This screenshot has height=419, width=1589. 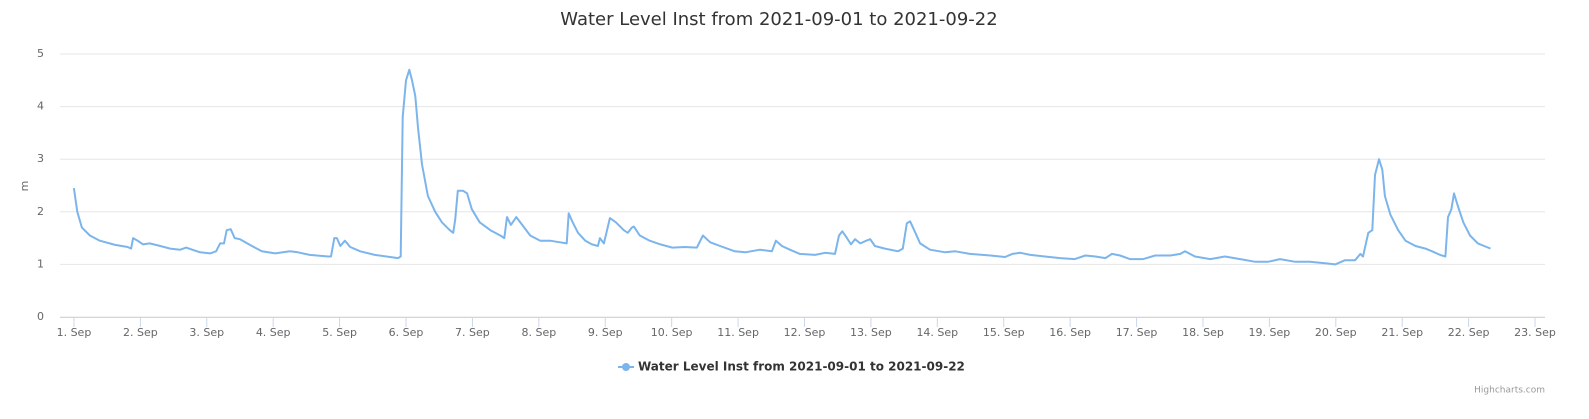 I want to click on x-tick-label: 20. Sep, so click(x=1336, y=332).